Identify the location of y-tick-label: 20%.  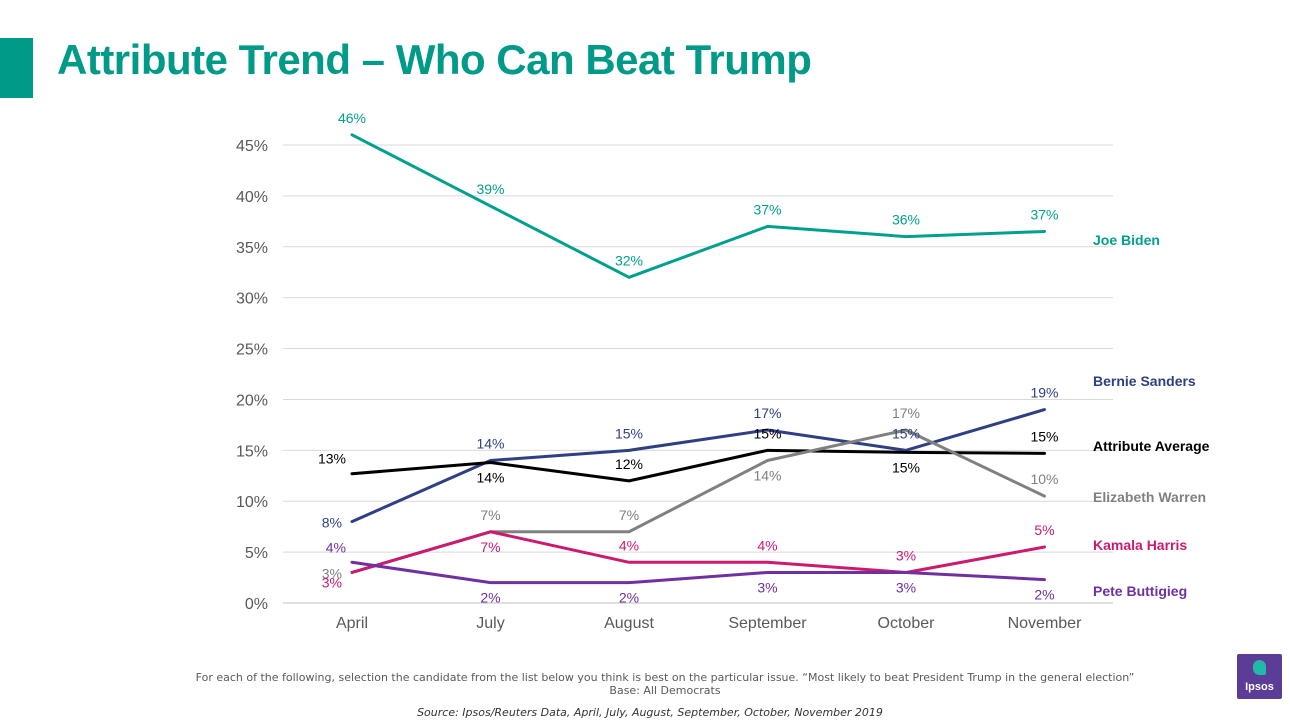
(252, 400).